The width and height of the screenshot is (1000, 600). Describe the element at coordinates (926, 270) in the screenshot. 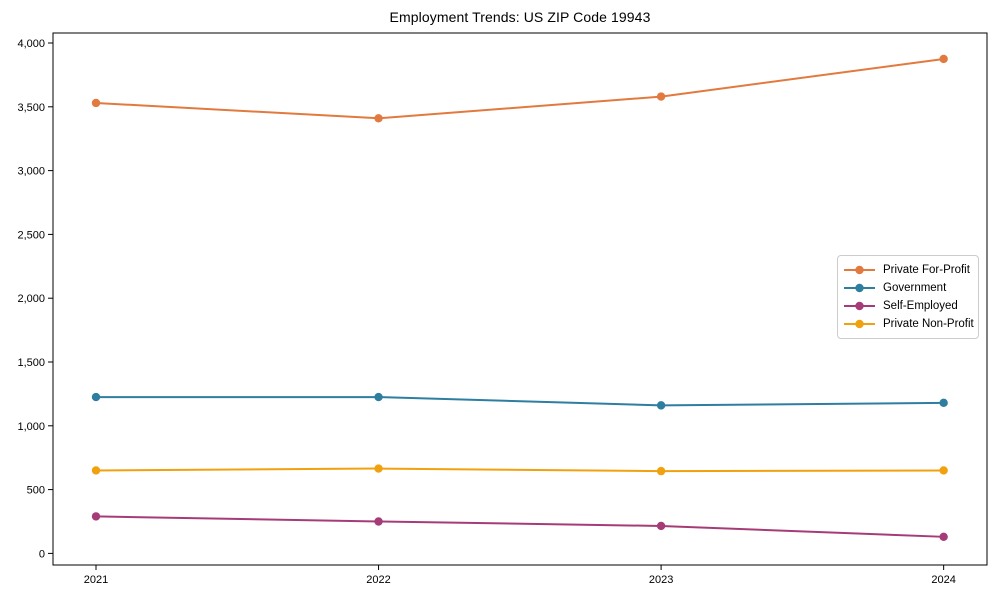

I see `legend-label: Private For-Profit` at that location.